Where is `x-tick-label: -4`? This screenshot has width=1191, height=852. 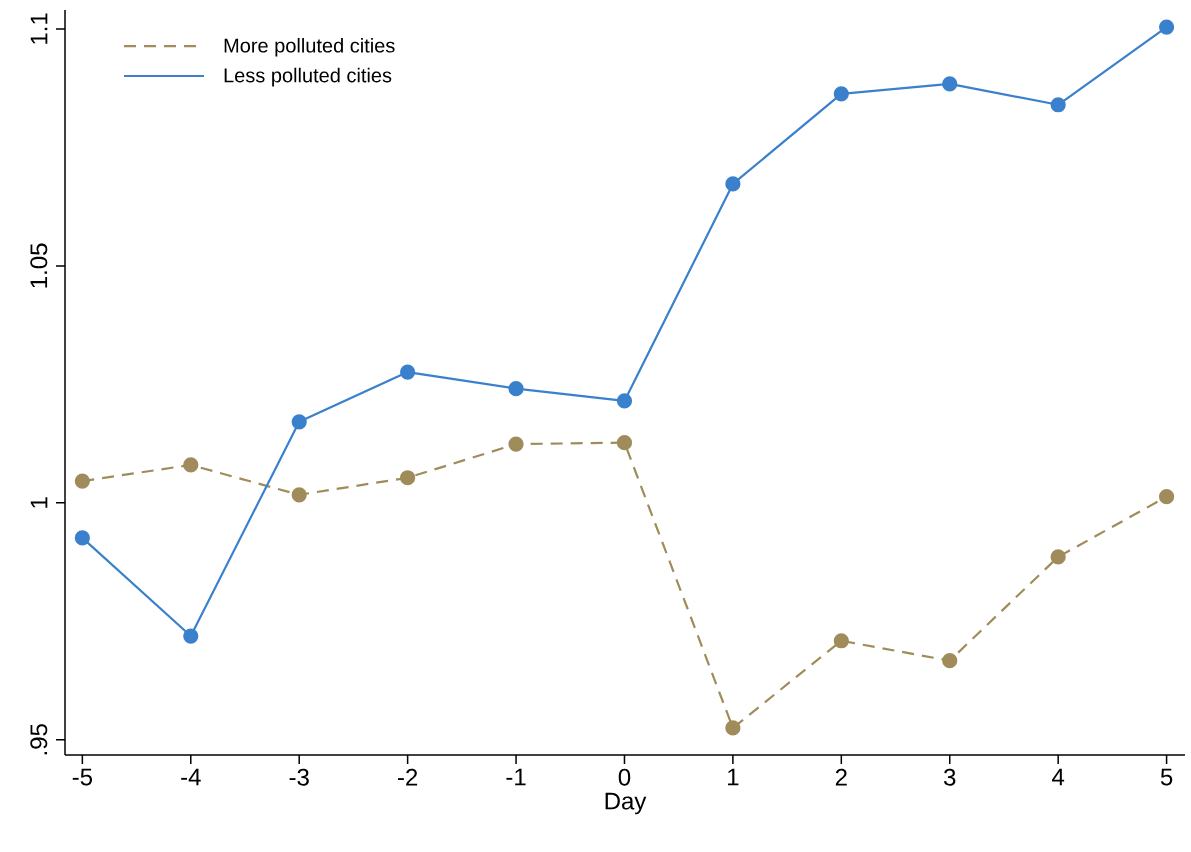
x-tick-label: -4 is located at coordinates (191, 777).